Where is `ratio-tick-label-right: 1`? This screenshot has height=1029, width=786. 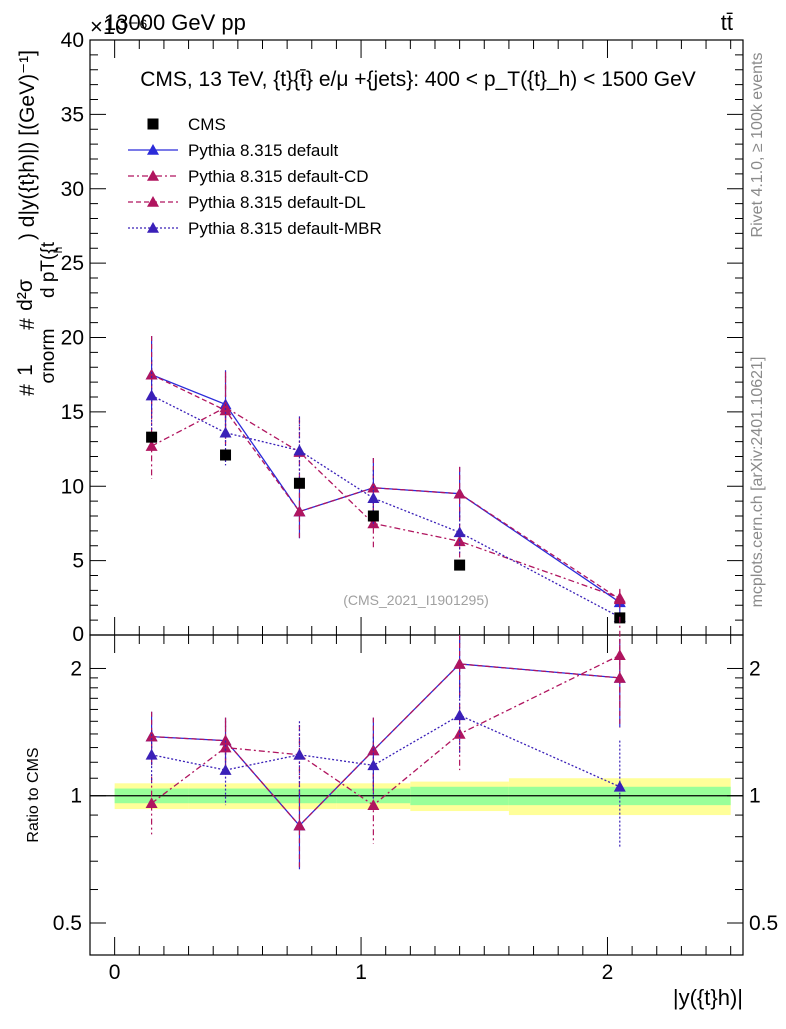
ratio-tick-label-right: 1 is located at coordinates (755, 796).